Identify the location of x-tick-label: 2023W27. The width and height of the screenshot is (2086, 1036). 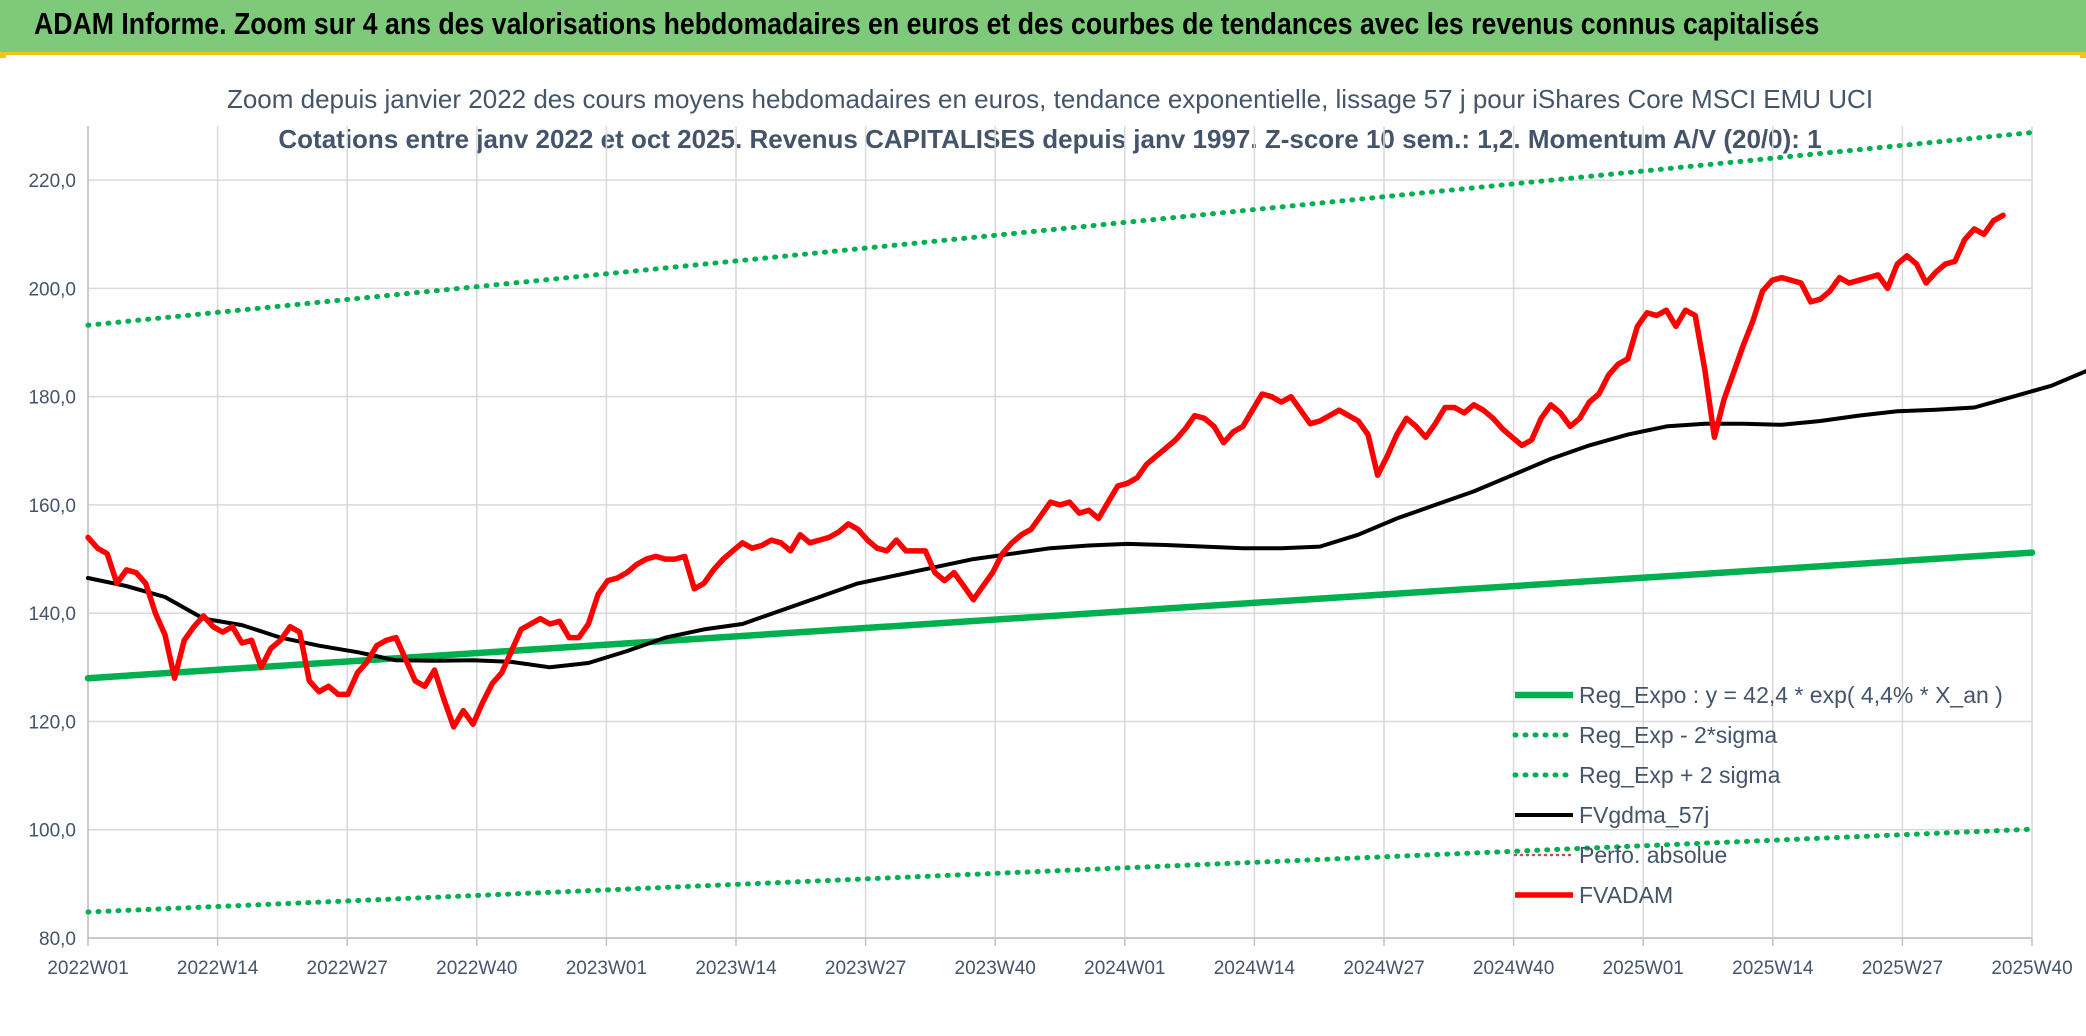
(865, 968).